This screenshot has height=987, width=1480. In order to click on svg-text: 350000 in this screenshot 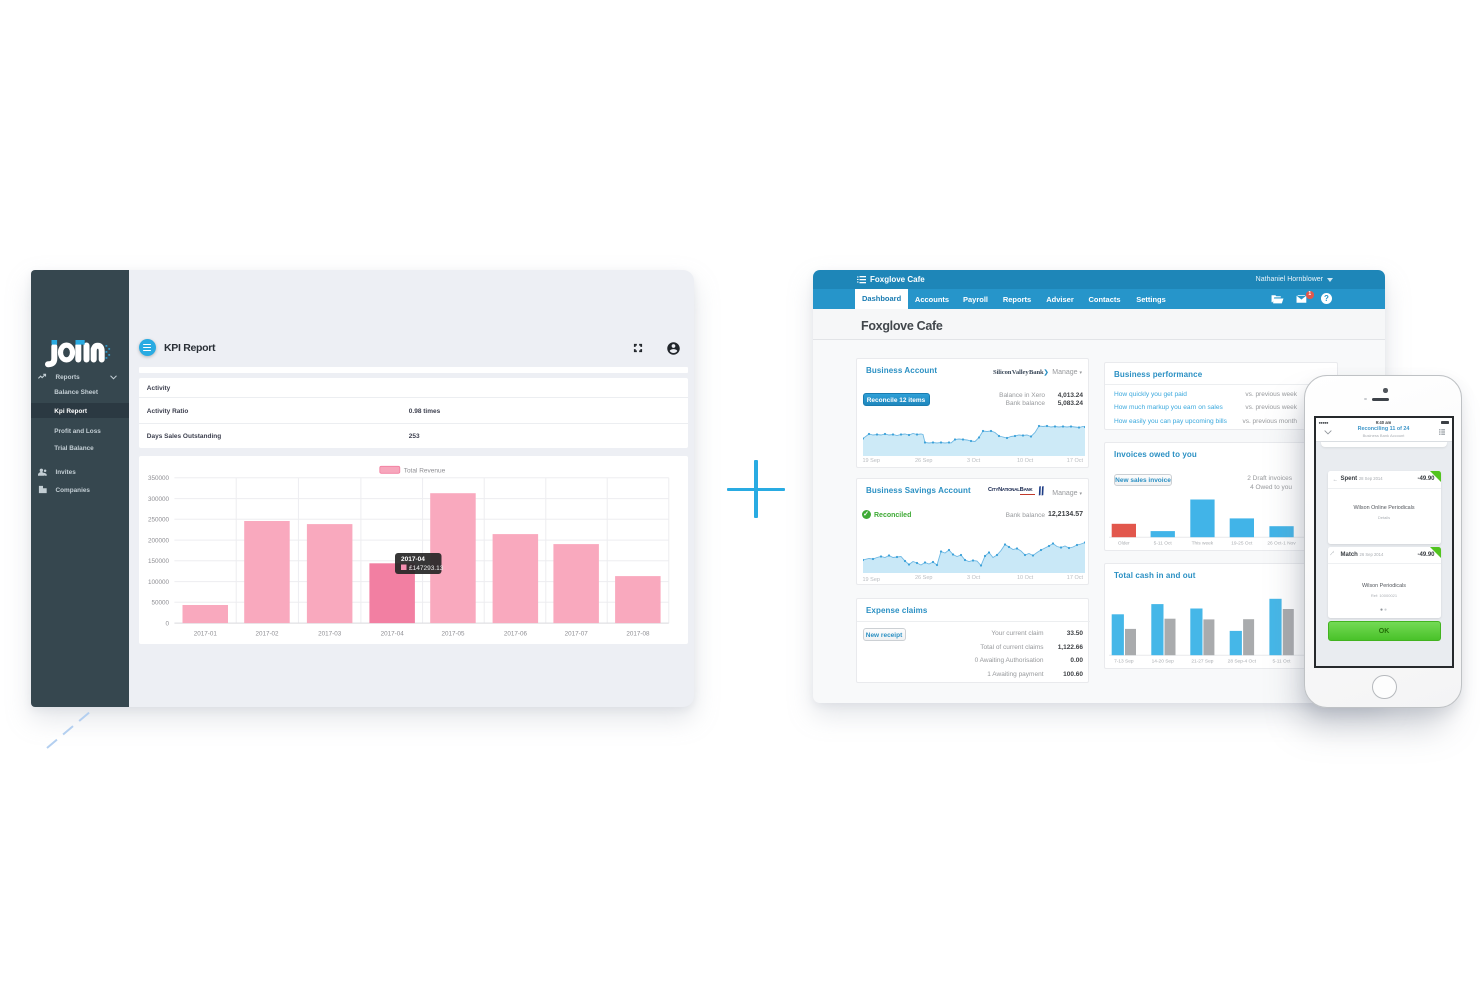, I will do `click(159, 478)`.